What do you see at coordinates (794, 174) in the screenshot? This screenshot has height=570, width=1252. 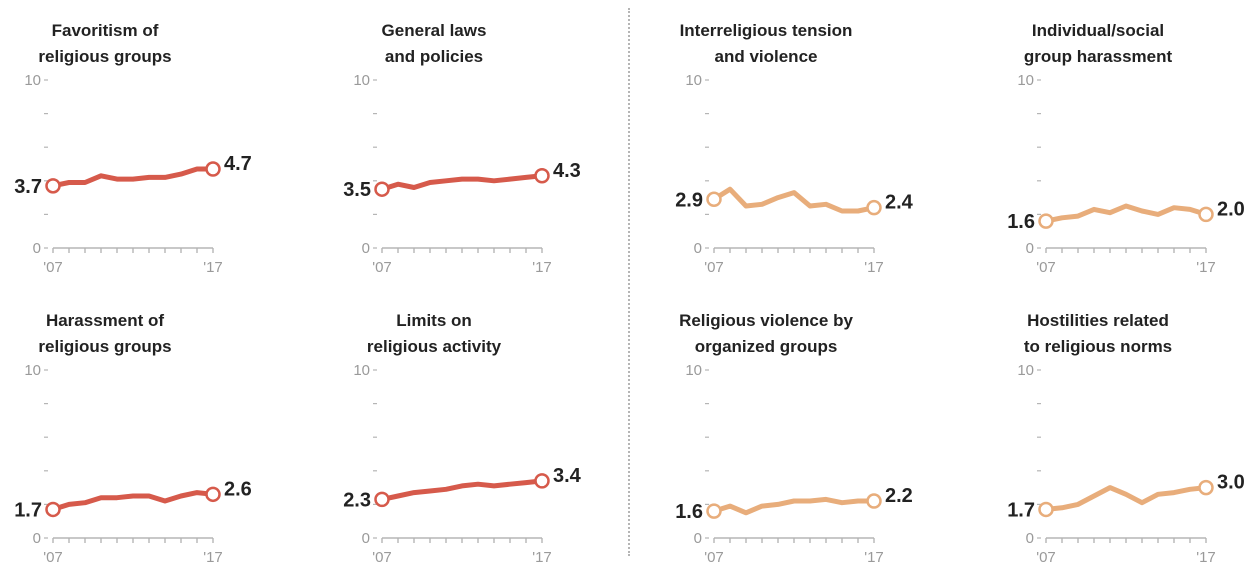 I see `line-chart: 10 0'07 '17 2.9 2.4` at bounding box center [794, 174].